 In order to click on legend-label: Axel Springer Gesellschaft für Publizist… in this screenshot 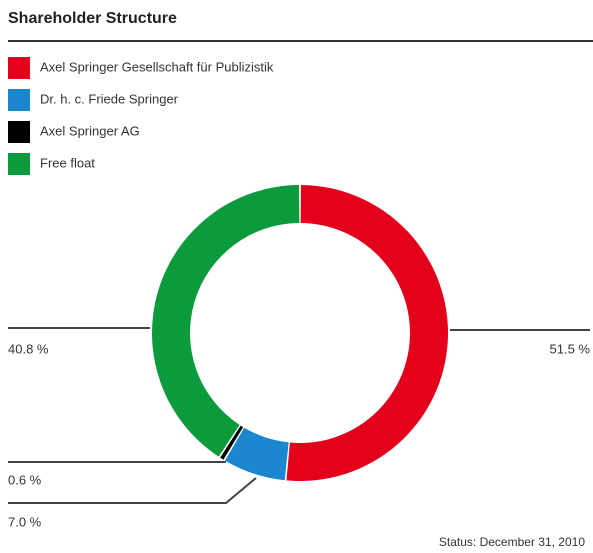, I will do `click(157, 66)`.